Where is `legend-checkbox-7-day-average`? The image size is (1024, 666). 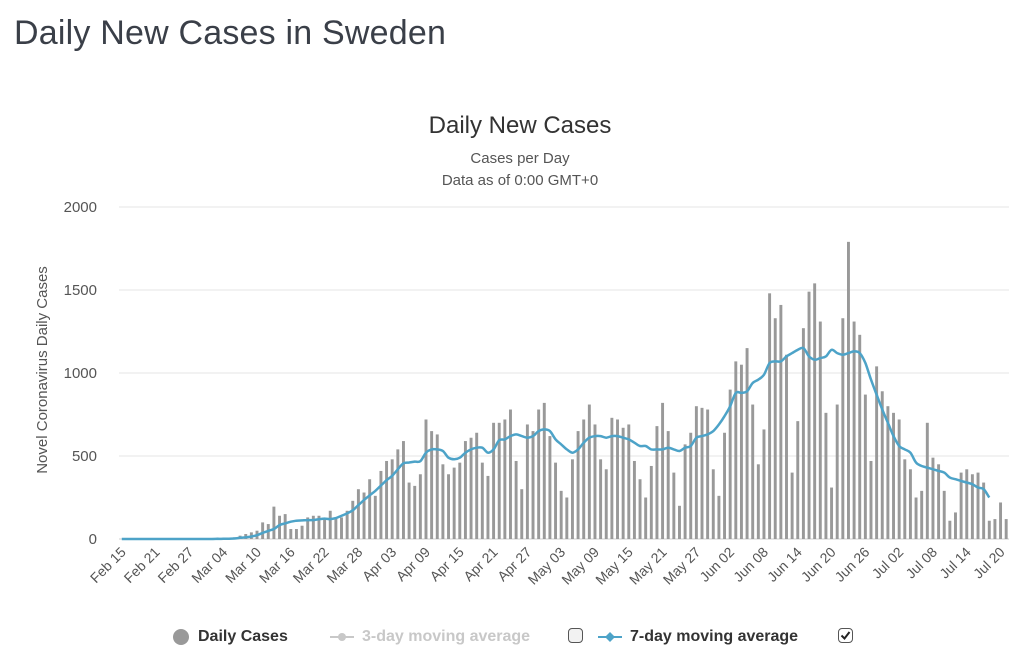 legend-checkbox-7-day-average is located at coordinates (845, 635).